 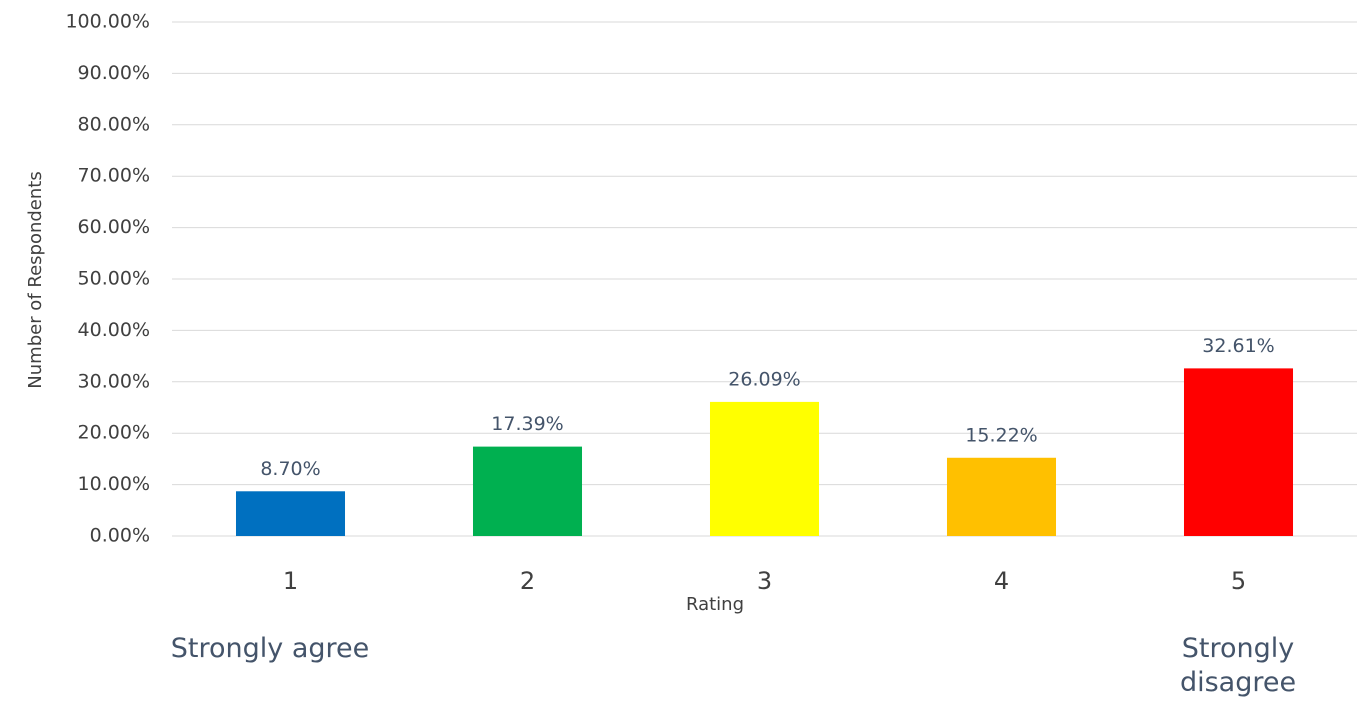 What do you see at coordinates (114, 484) in the screenshot?
I see `y-tick-label: 10.00%` at bounding box center [114, 484].